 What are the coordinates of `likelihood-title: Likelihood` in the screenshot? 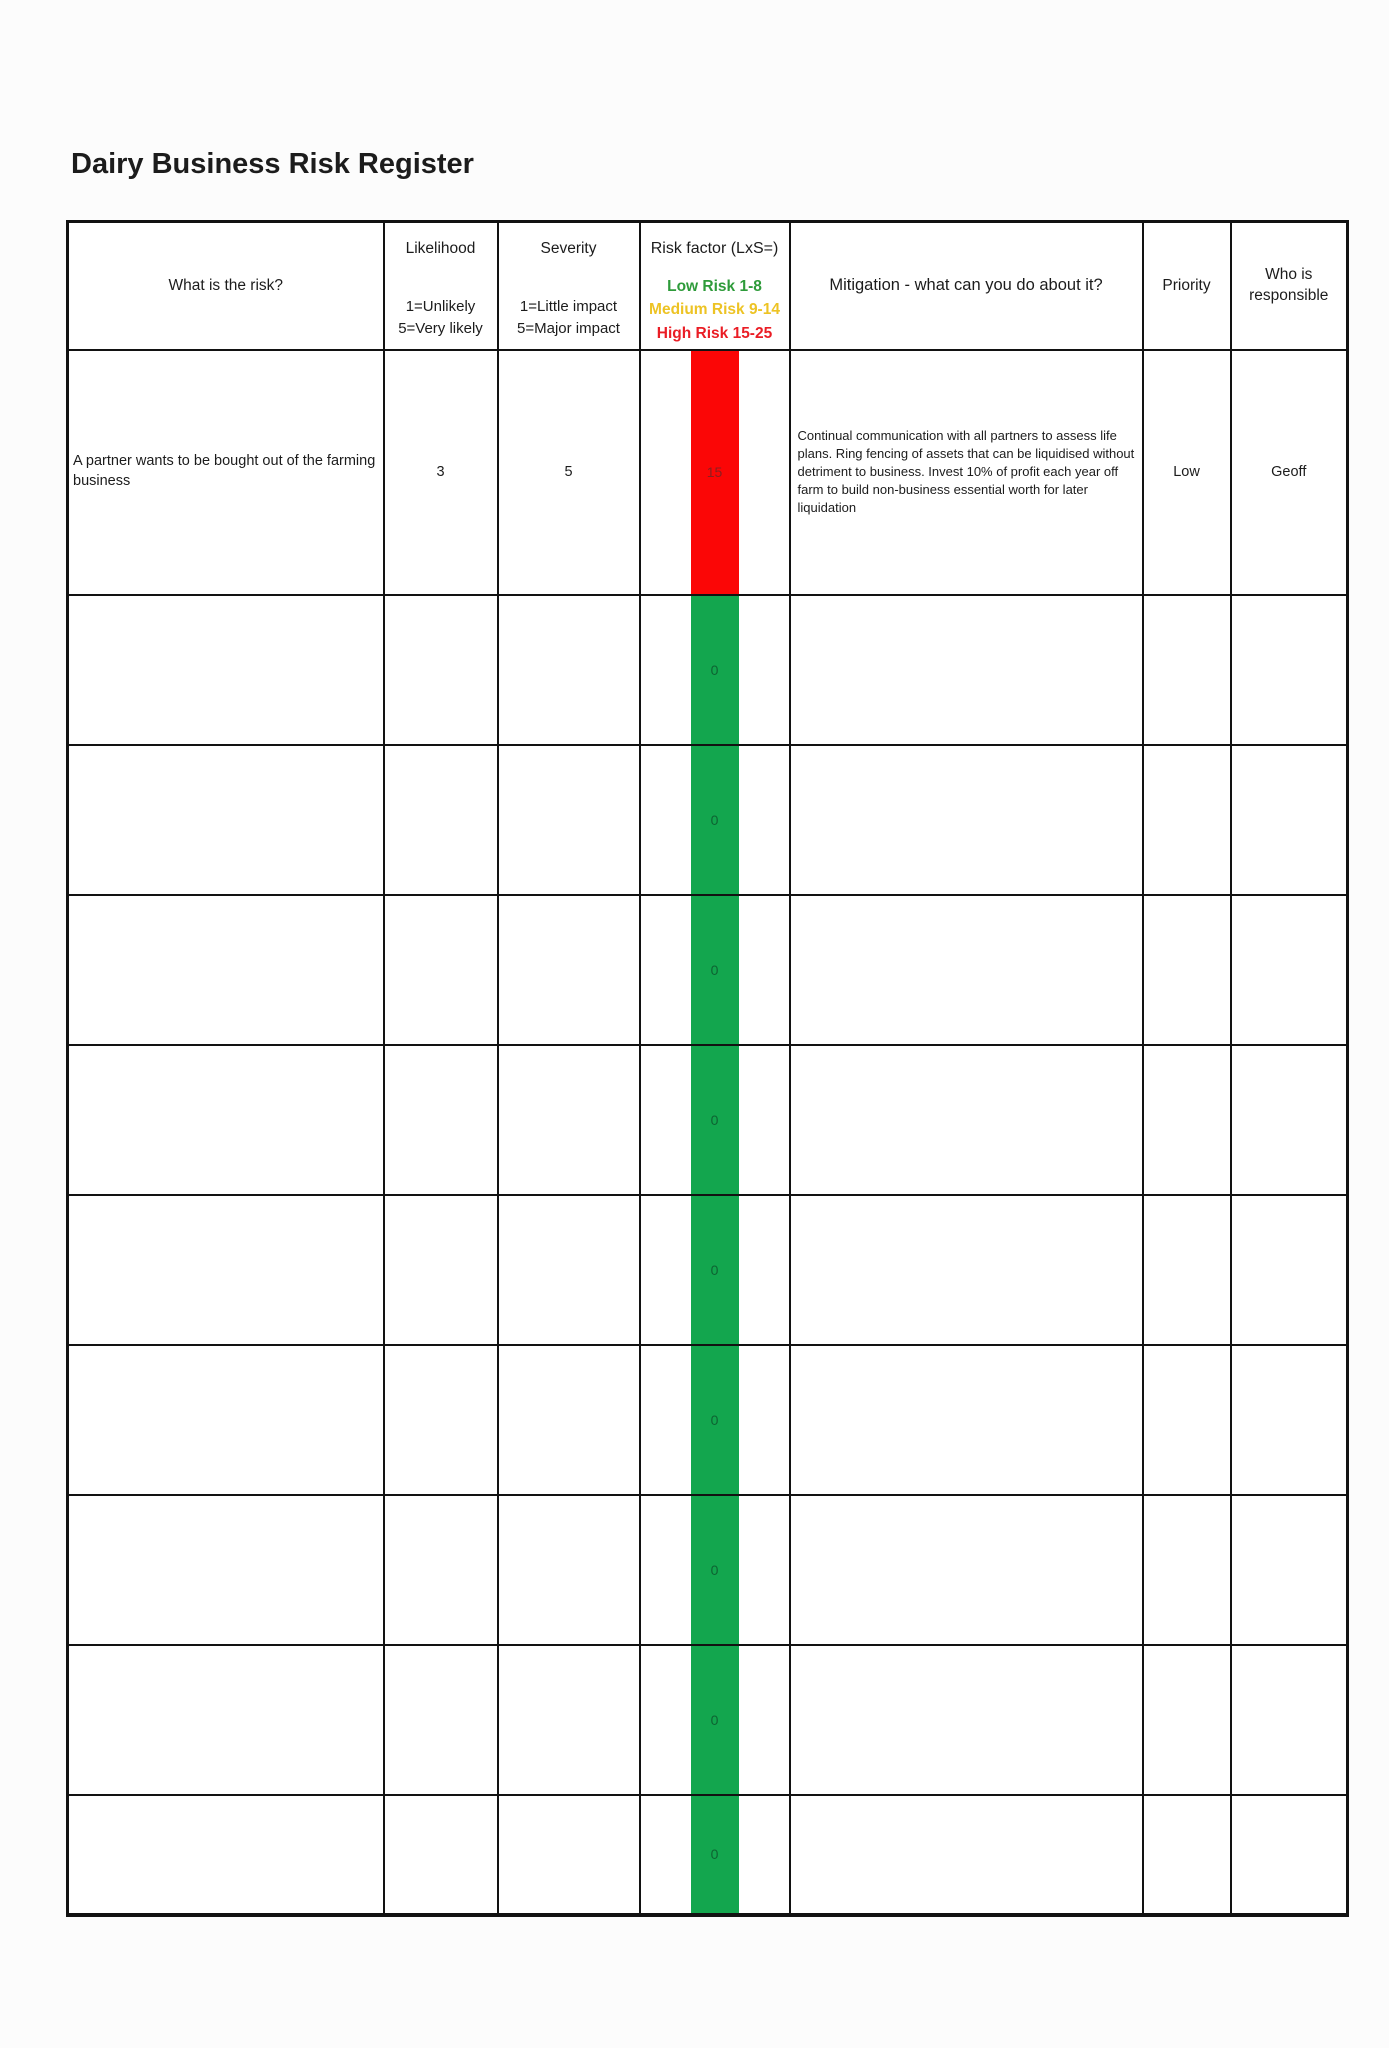 It's located at (440, 248).